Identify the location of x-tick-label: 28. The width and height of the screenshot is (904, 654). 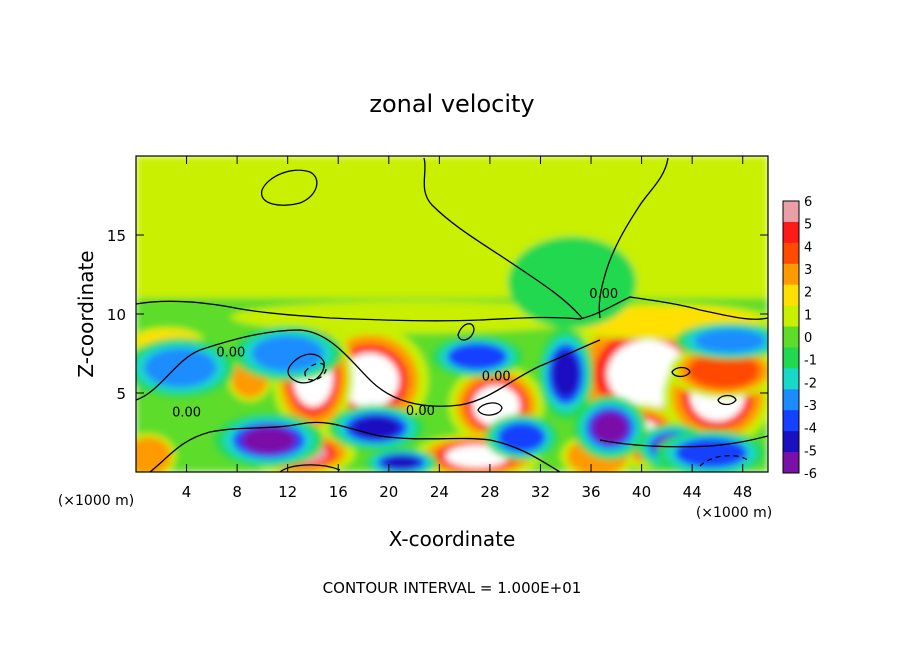
(489, 492).